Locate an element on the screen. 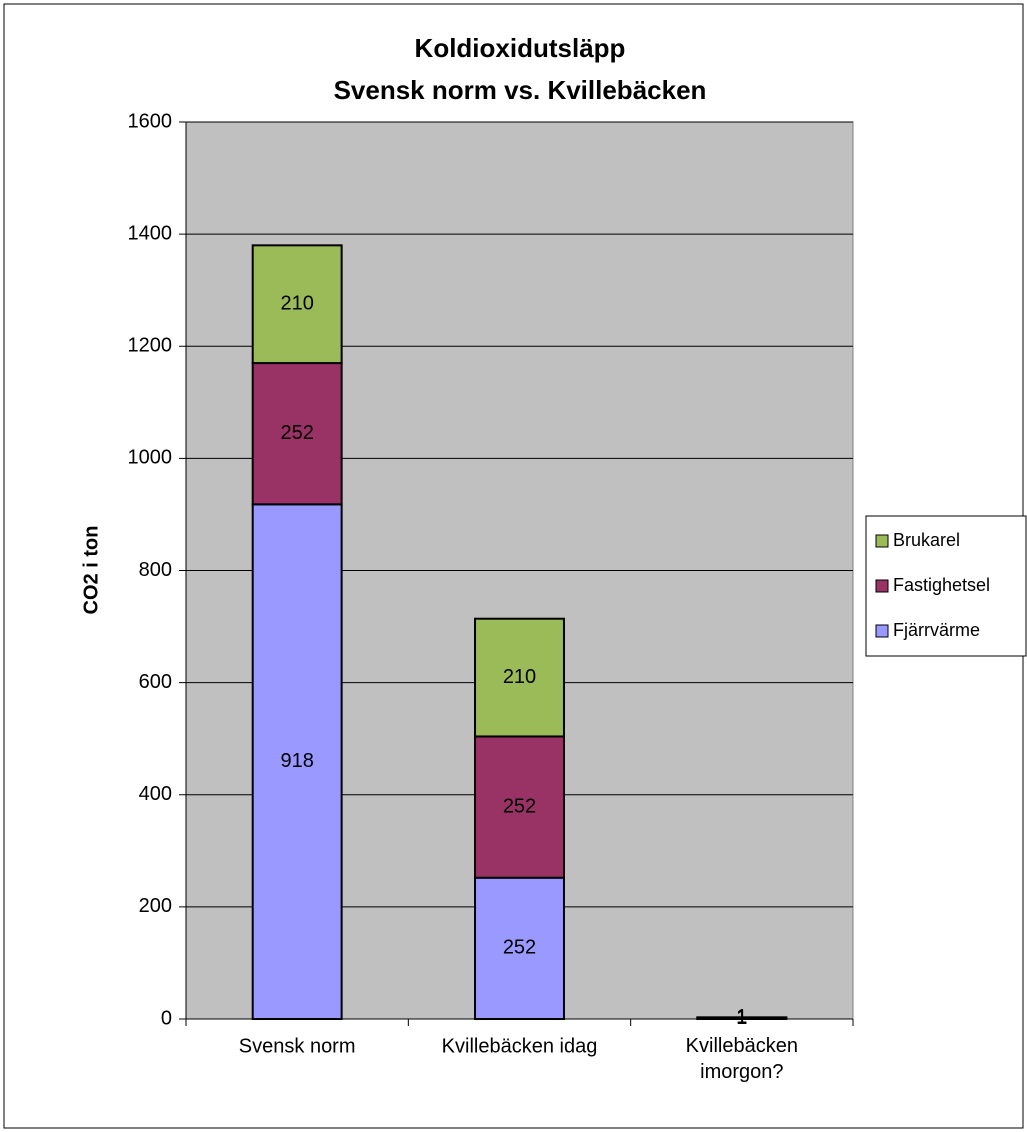 This screenshot has width=1027, height=1132. y-tick-label: 200 is located at coordinates (155, 906).